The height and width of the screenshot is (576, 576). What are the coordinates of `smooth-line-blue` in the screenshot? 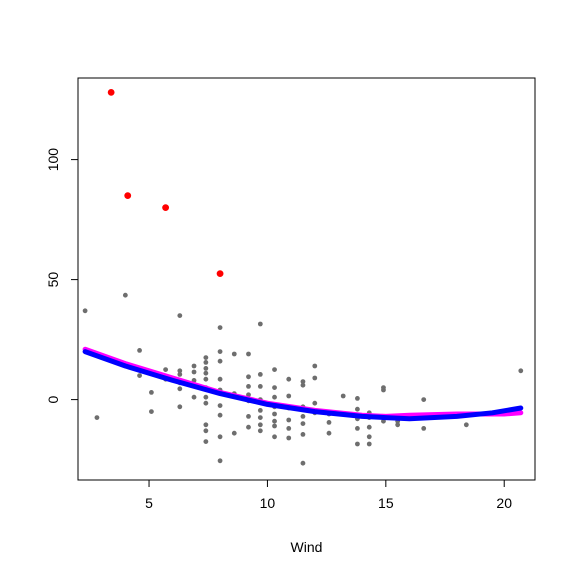 It's located at (303, 385).